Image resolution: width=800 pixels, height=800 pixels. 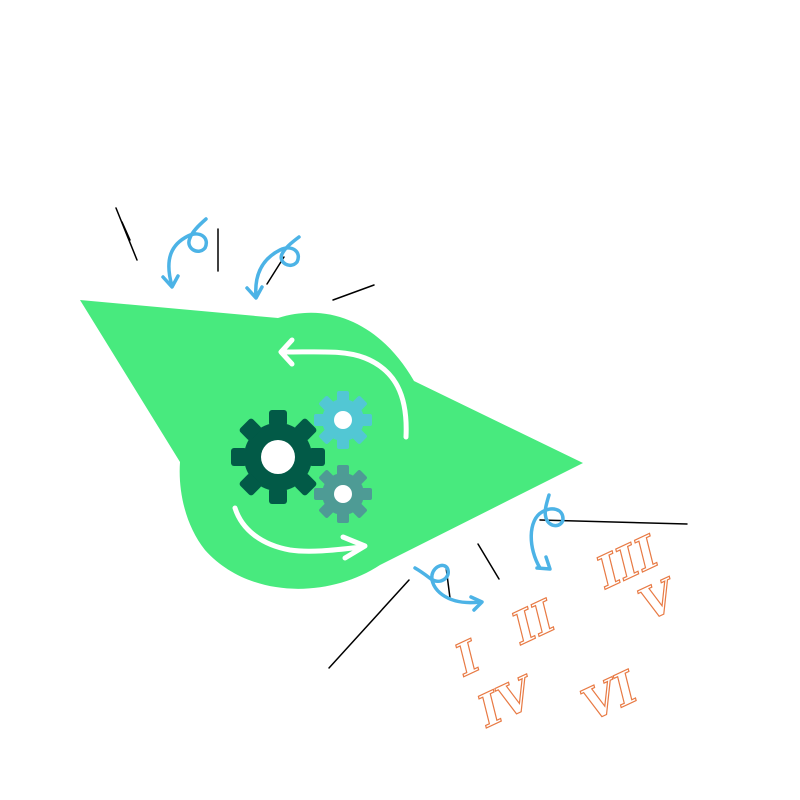 What do you see at coordinates (467, 659) in the screenshot?
I see `numeral-i: I` at bounding box center [467, 659].